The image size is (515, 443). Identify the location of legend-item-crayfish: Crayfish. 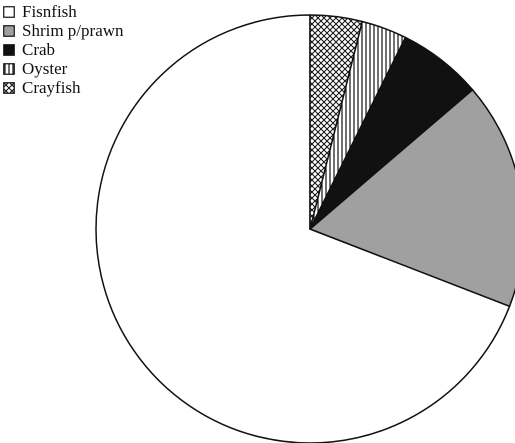
(63, 87).